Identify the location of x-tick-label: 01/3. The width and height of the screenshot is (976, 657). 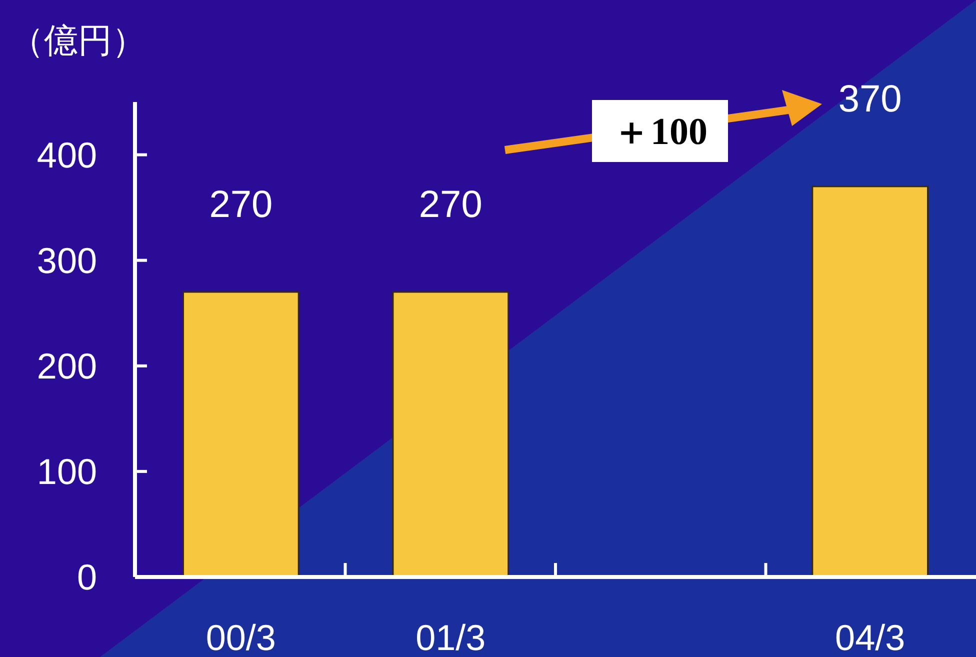
(451, 637).